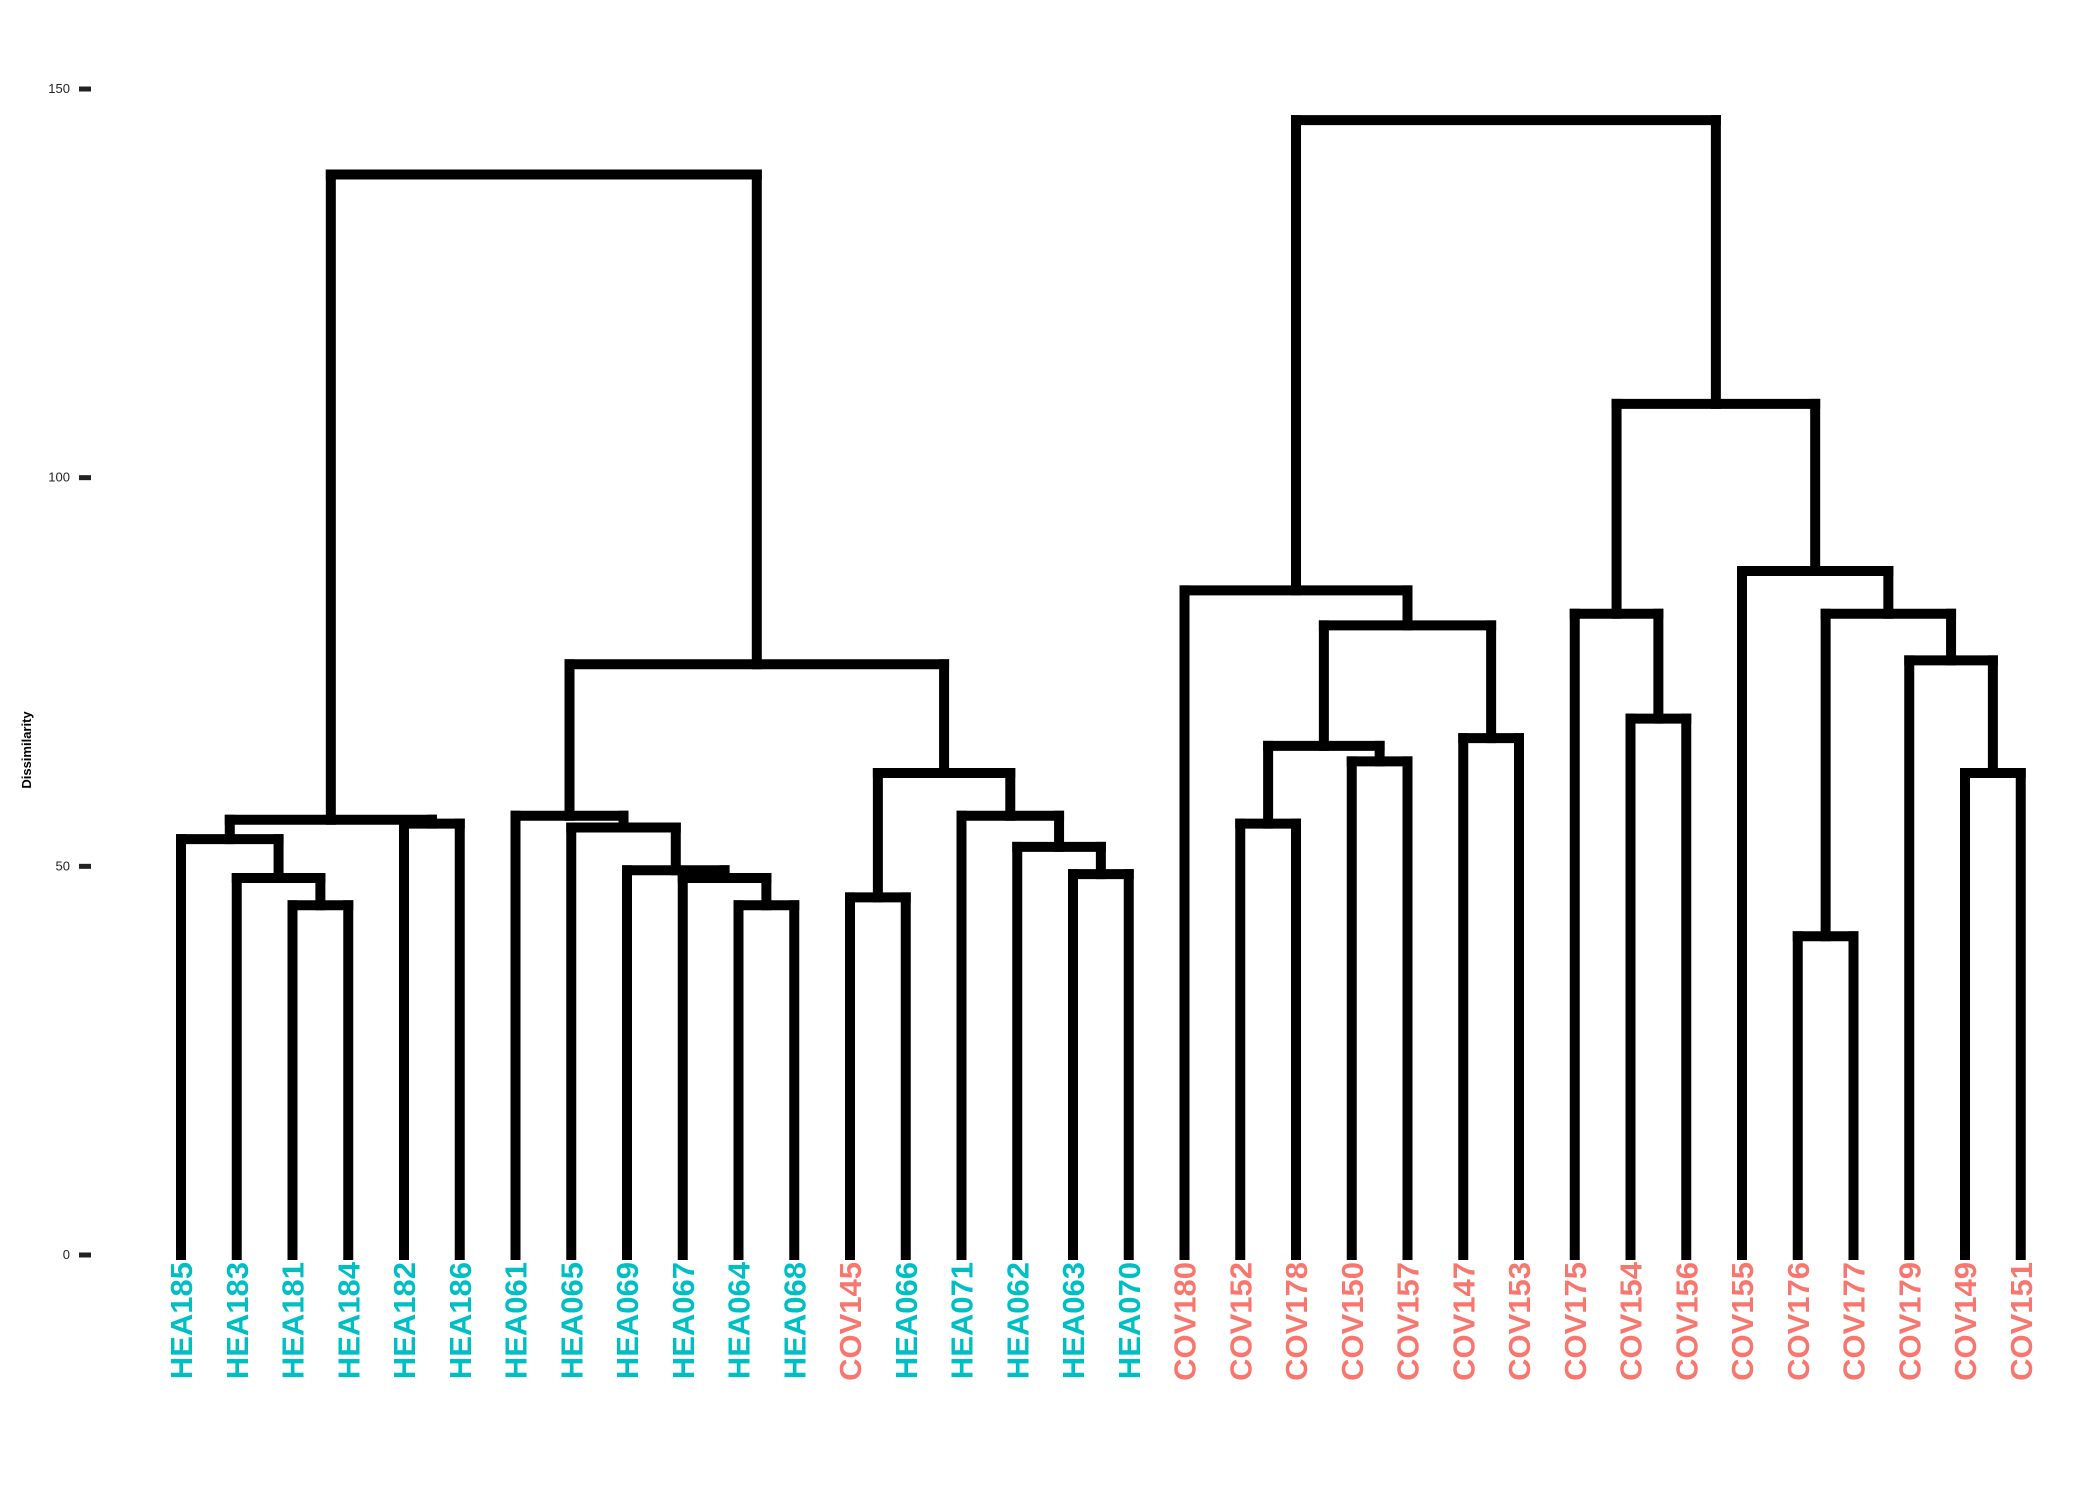  I want to click on leaf-label: HEA066, so click(906, 1320).